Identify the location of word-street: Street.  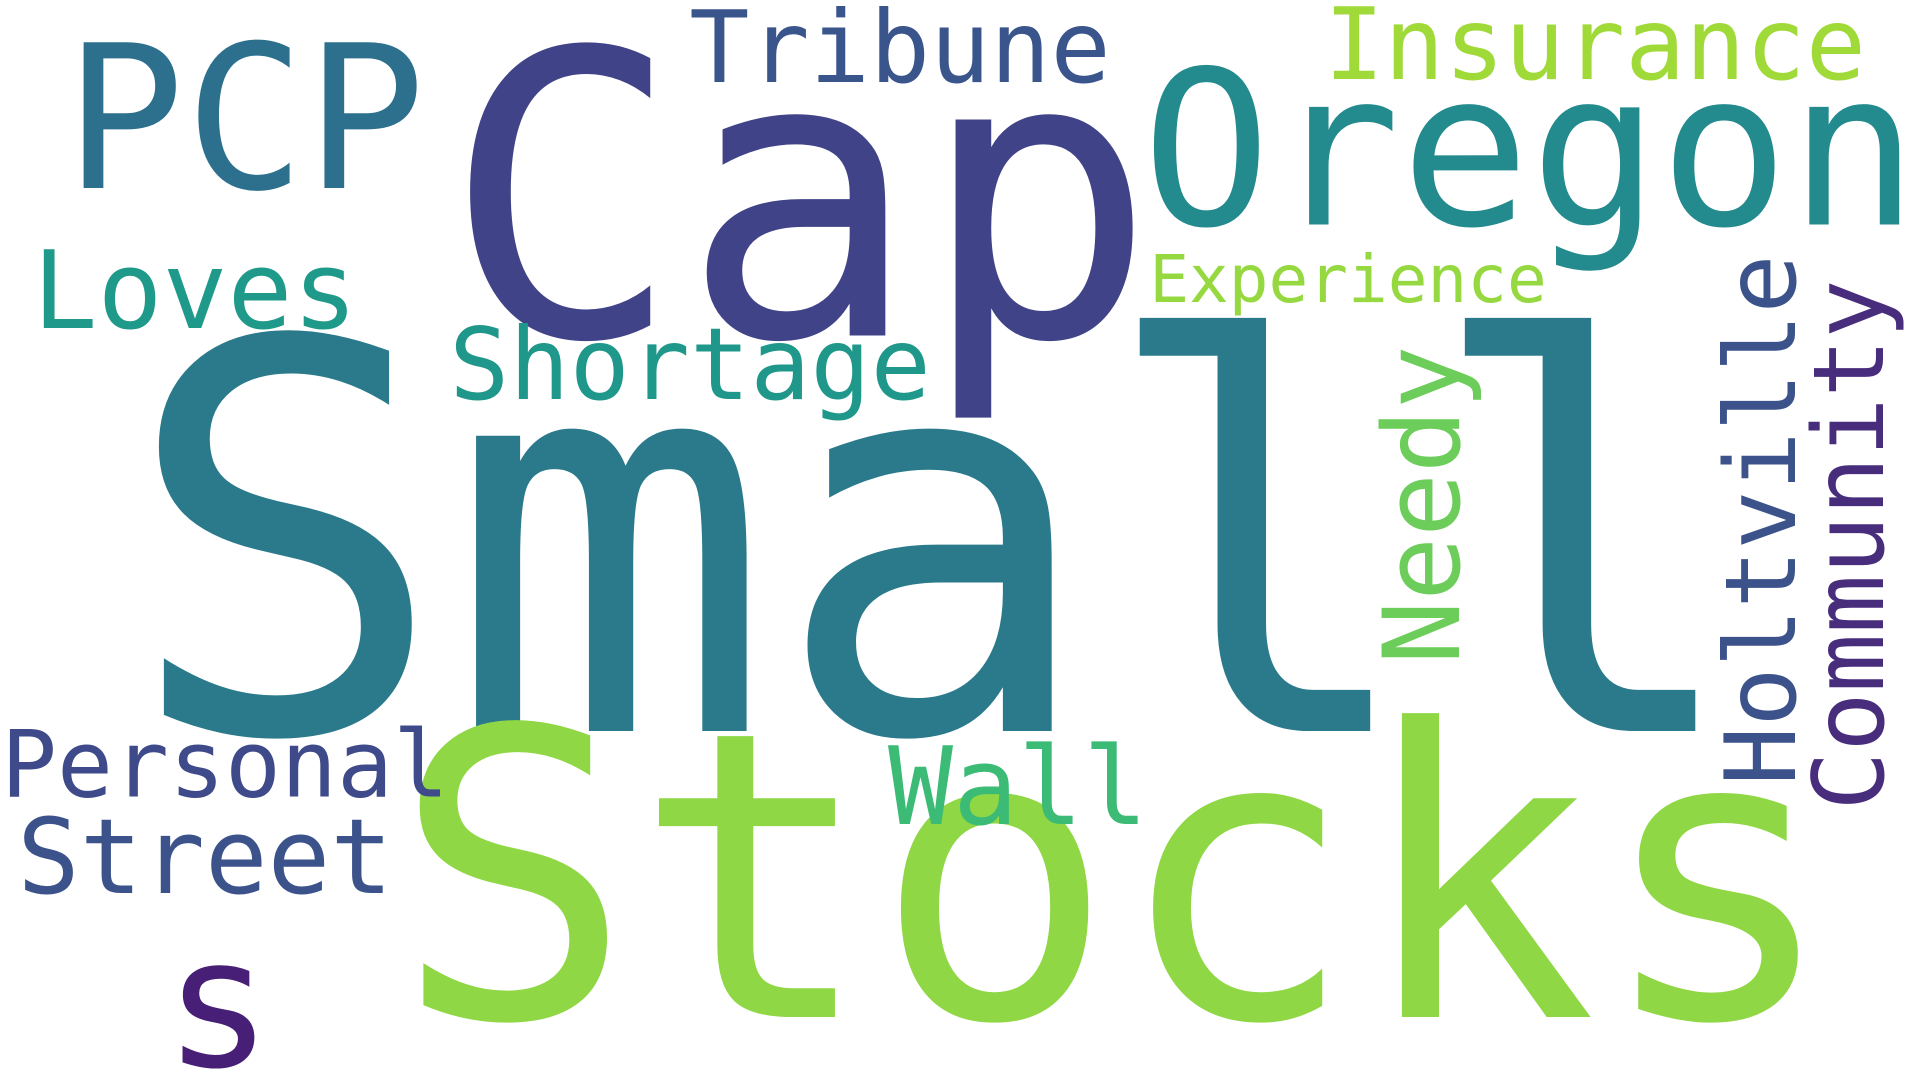
(205, 857).